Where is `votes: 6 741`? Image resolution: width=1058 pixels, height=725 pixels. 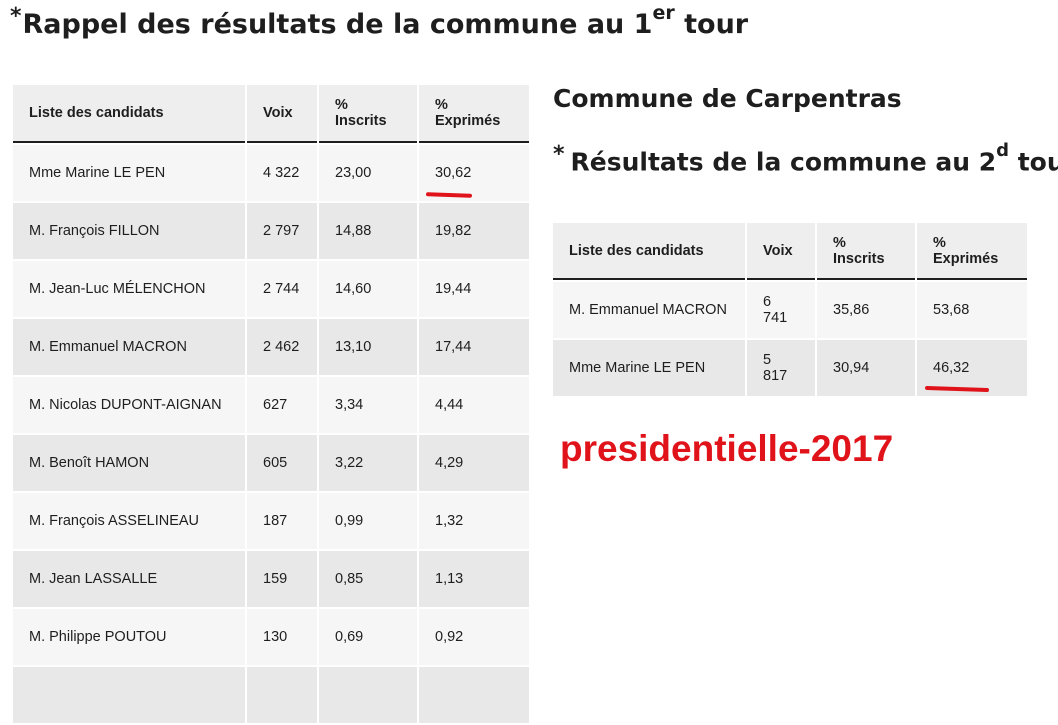 votes: 6 741 is located at coordinates (781, 310).